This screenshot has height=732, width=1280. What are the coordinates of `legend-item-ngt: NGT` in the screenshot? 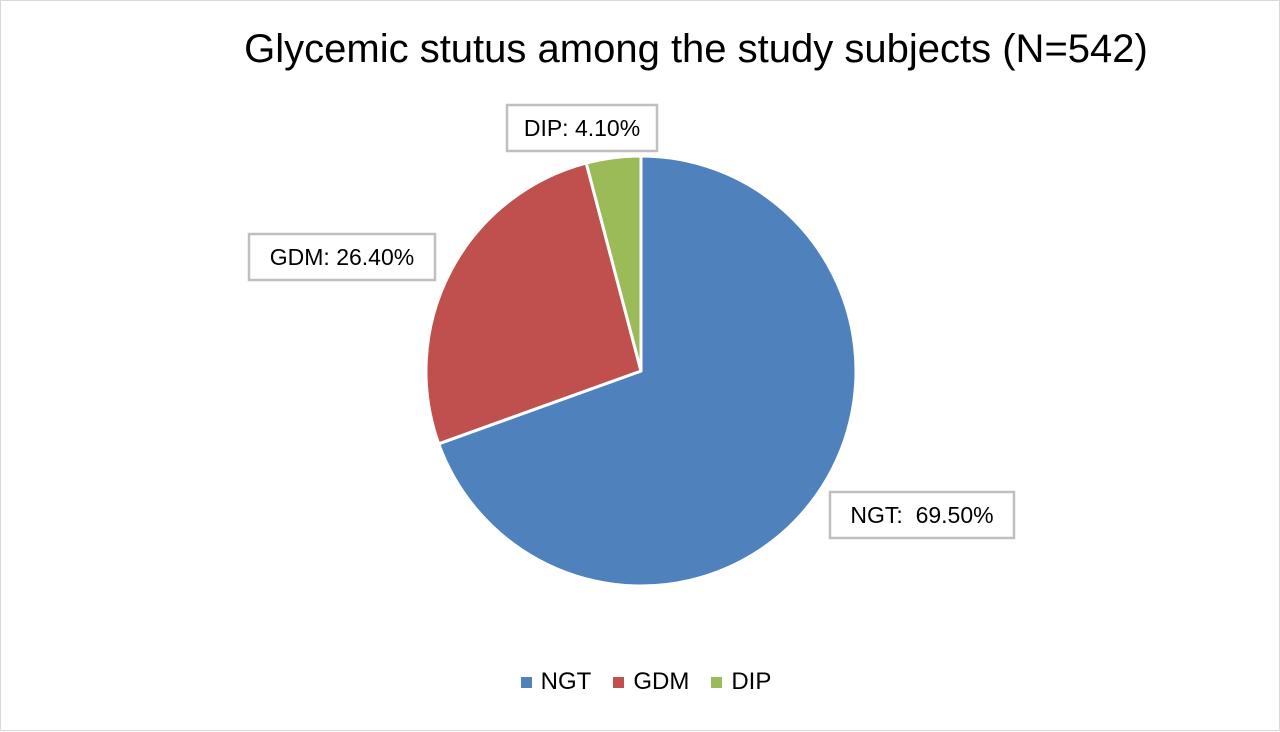 It's located at (556, 682).